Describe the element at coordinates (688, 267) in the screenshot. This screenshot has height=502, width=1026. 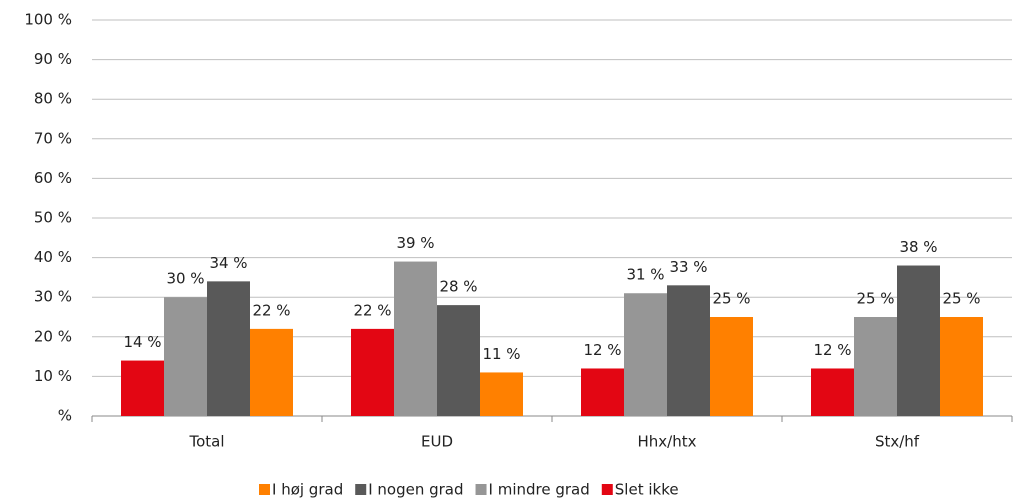
I see `value-label: 33 %` at that location.